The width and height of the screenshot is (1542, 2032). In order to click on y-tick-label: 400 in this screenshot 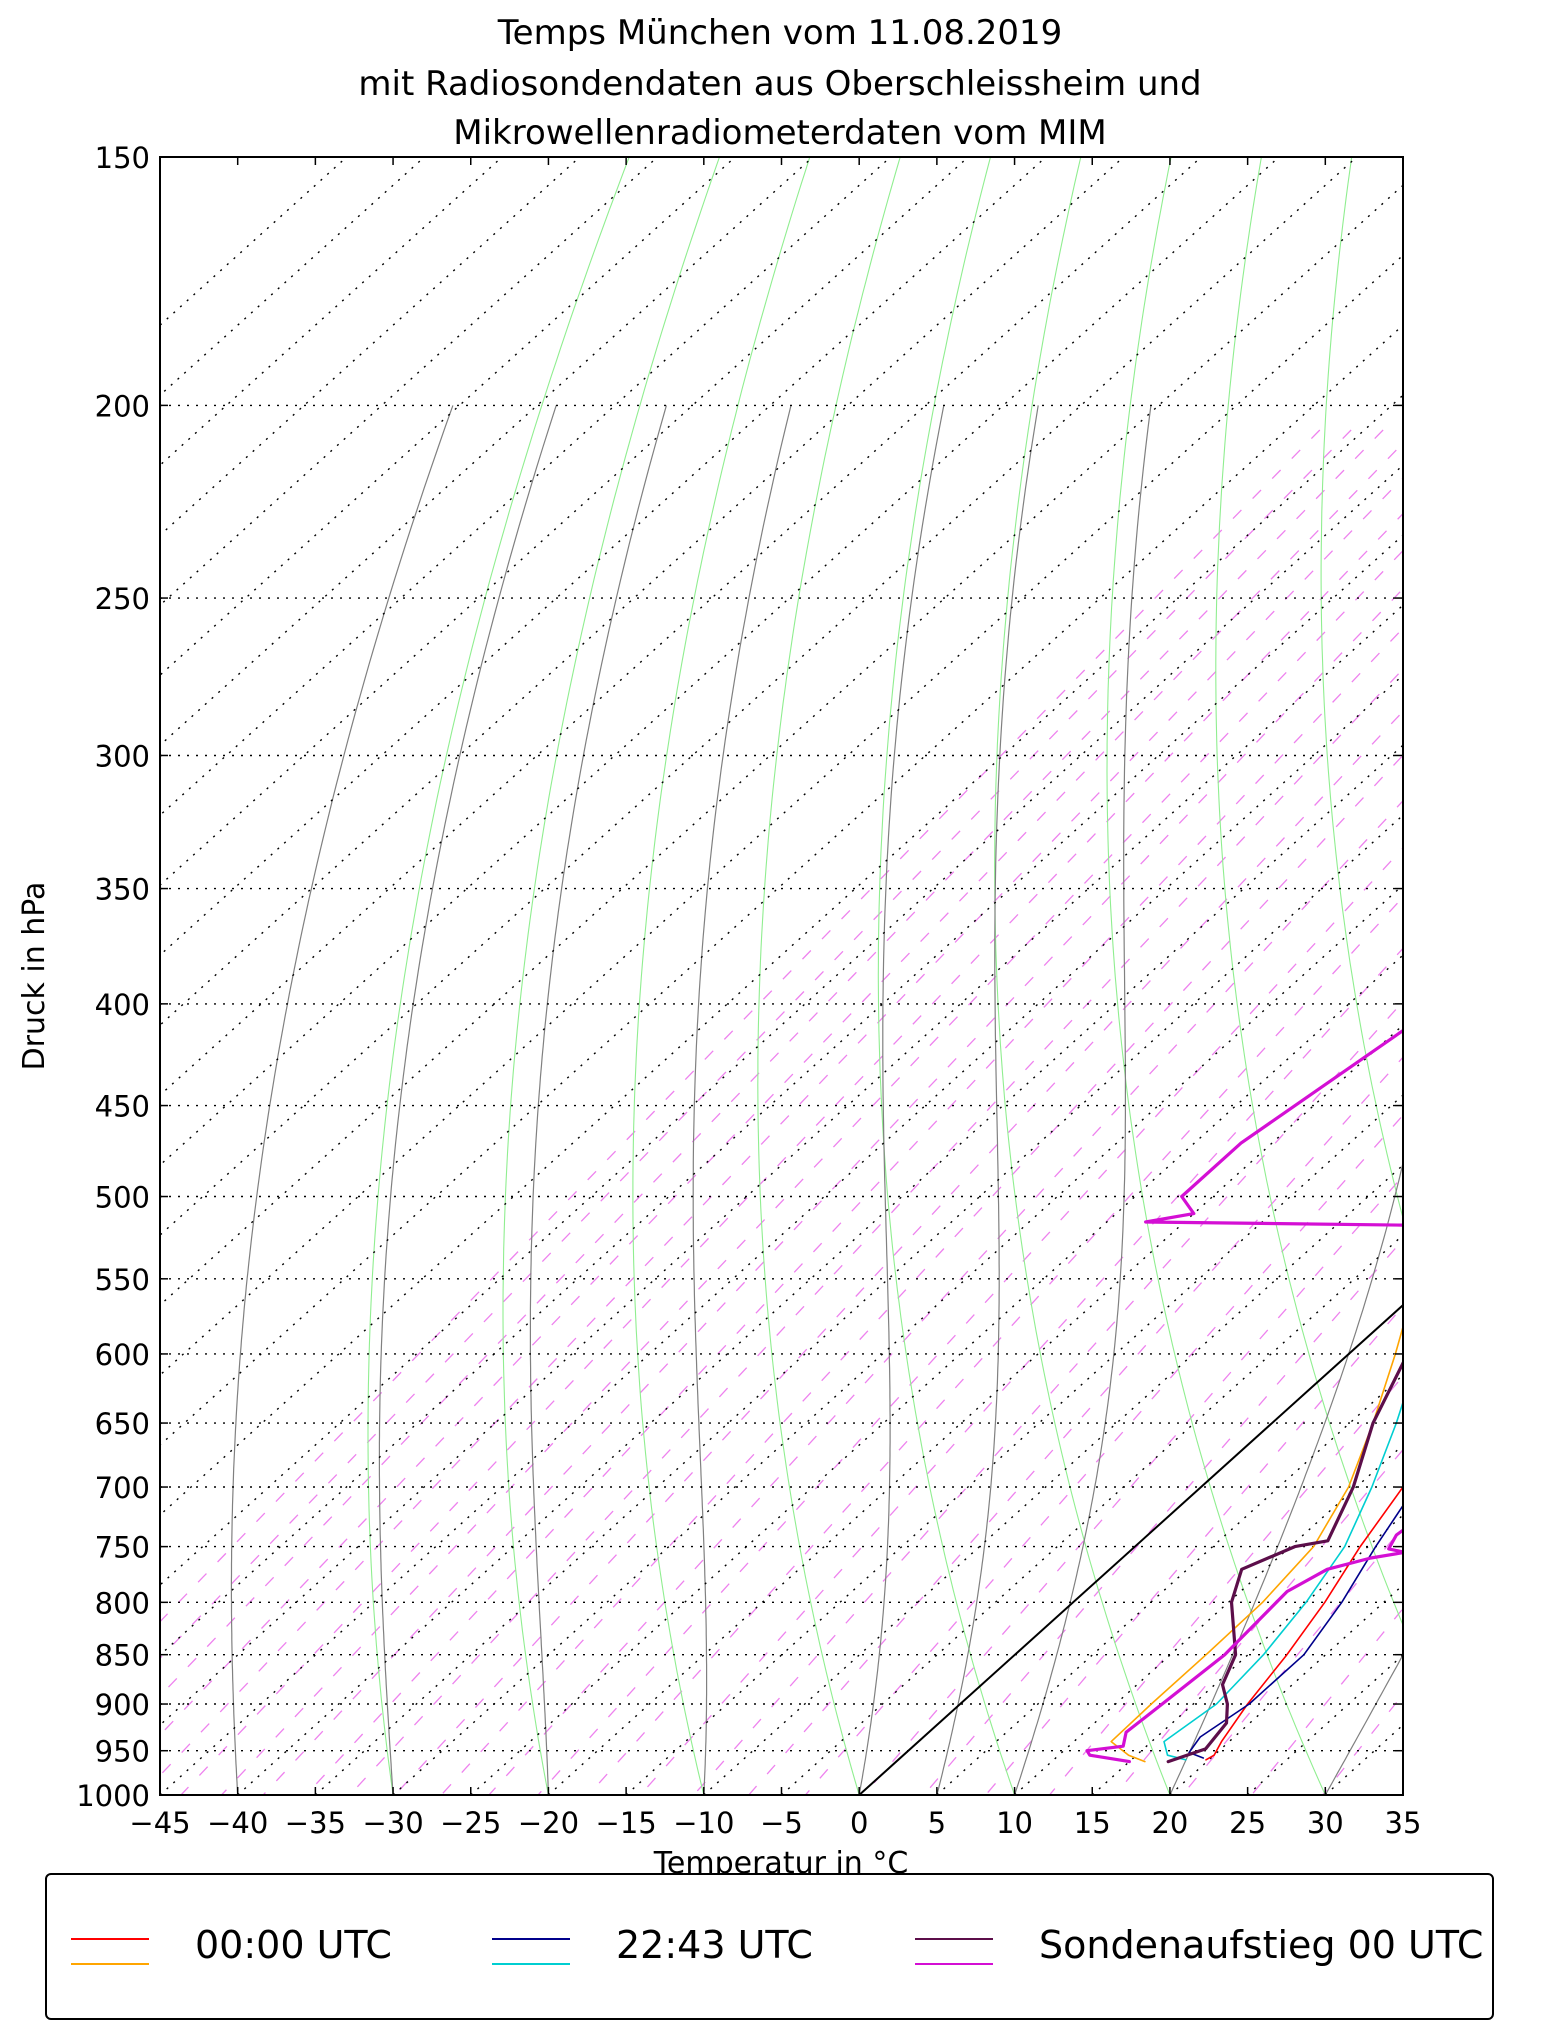, I will do `click(122, 1005)`.